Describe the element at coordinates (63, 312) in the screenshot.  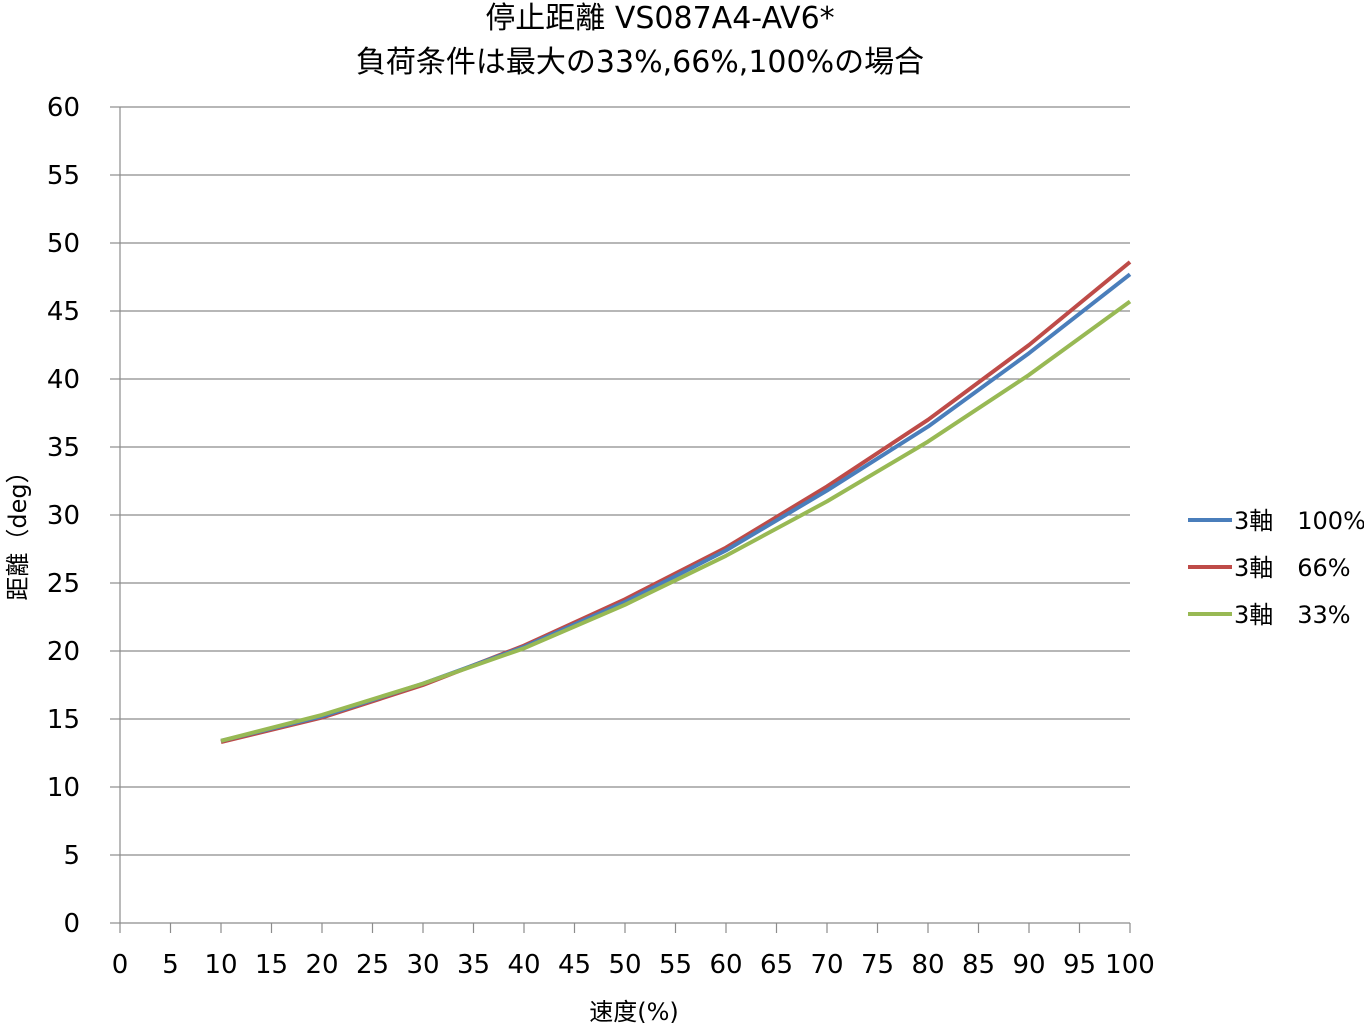
I see `y-tick-label: 45` at that location.